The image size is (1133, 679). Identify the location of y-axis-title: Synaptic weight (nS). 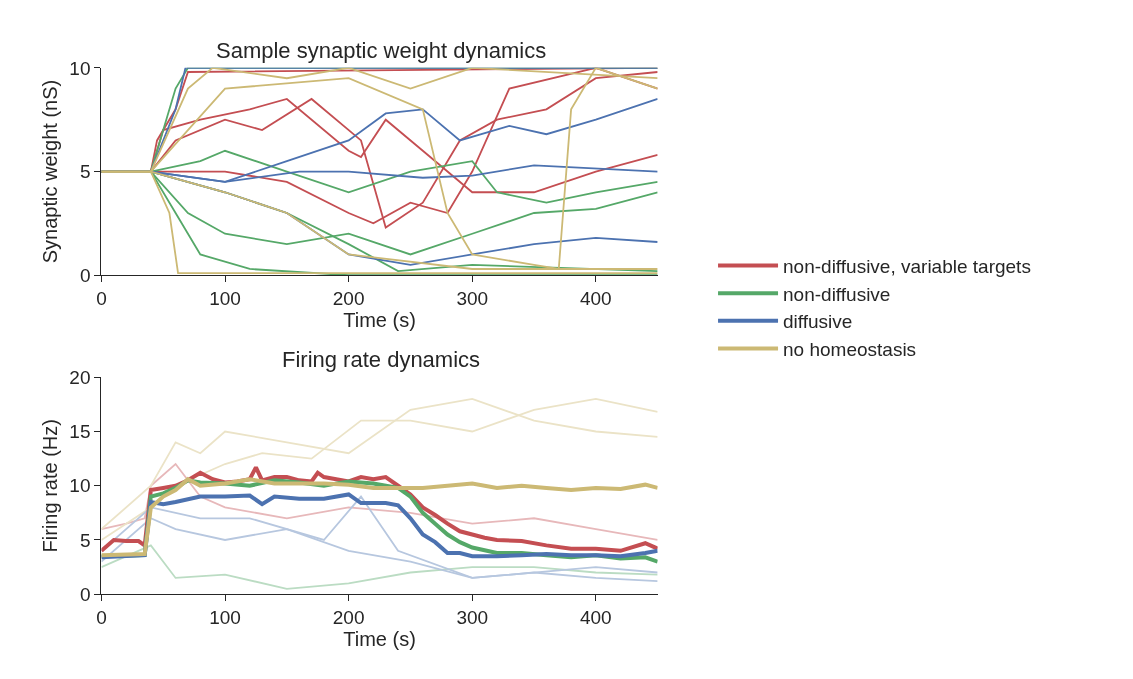
(49, 171).